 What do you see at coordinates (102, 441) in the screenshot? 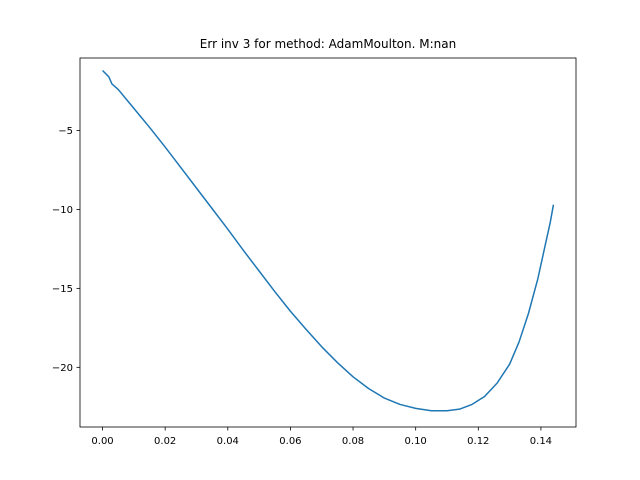
I see `x-tick-label: 0.00` at bounding box center [102, 441].